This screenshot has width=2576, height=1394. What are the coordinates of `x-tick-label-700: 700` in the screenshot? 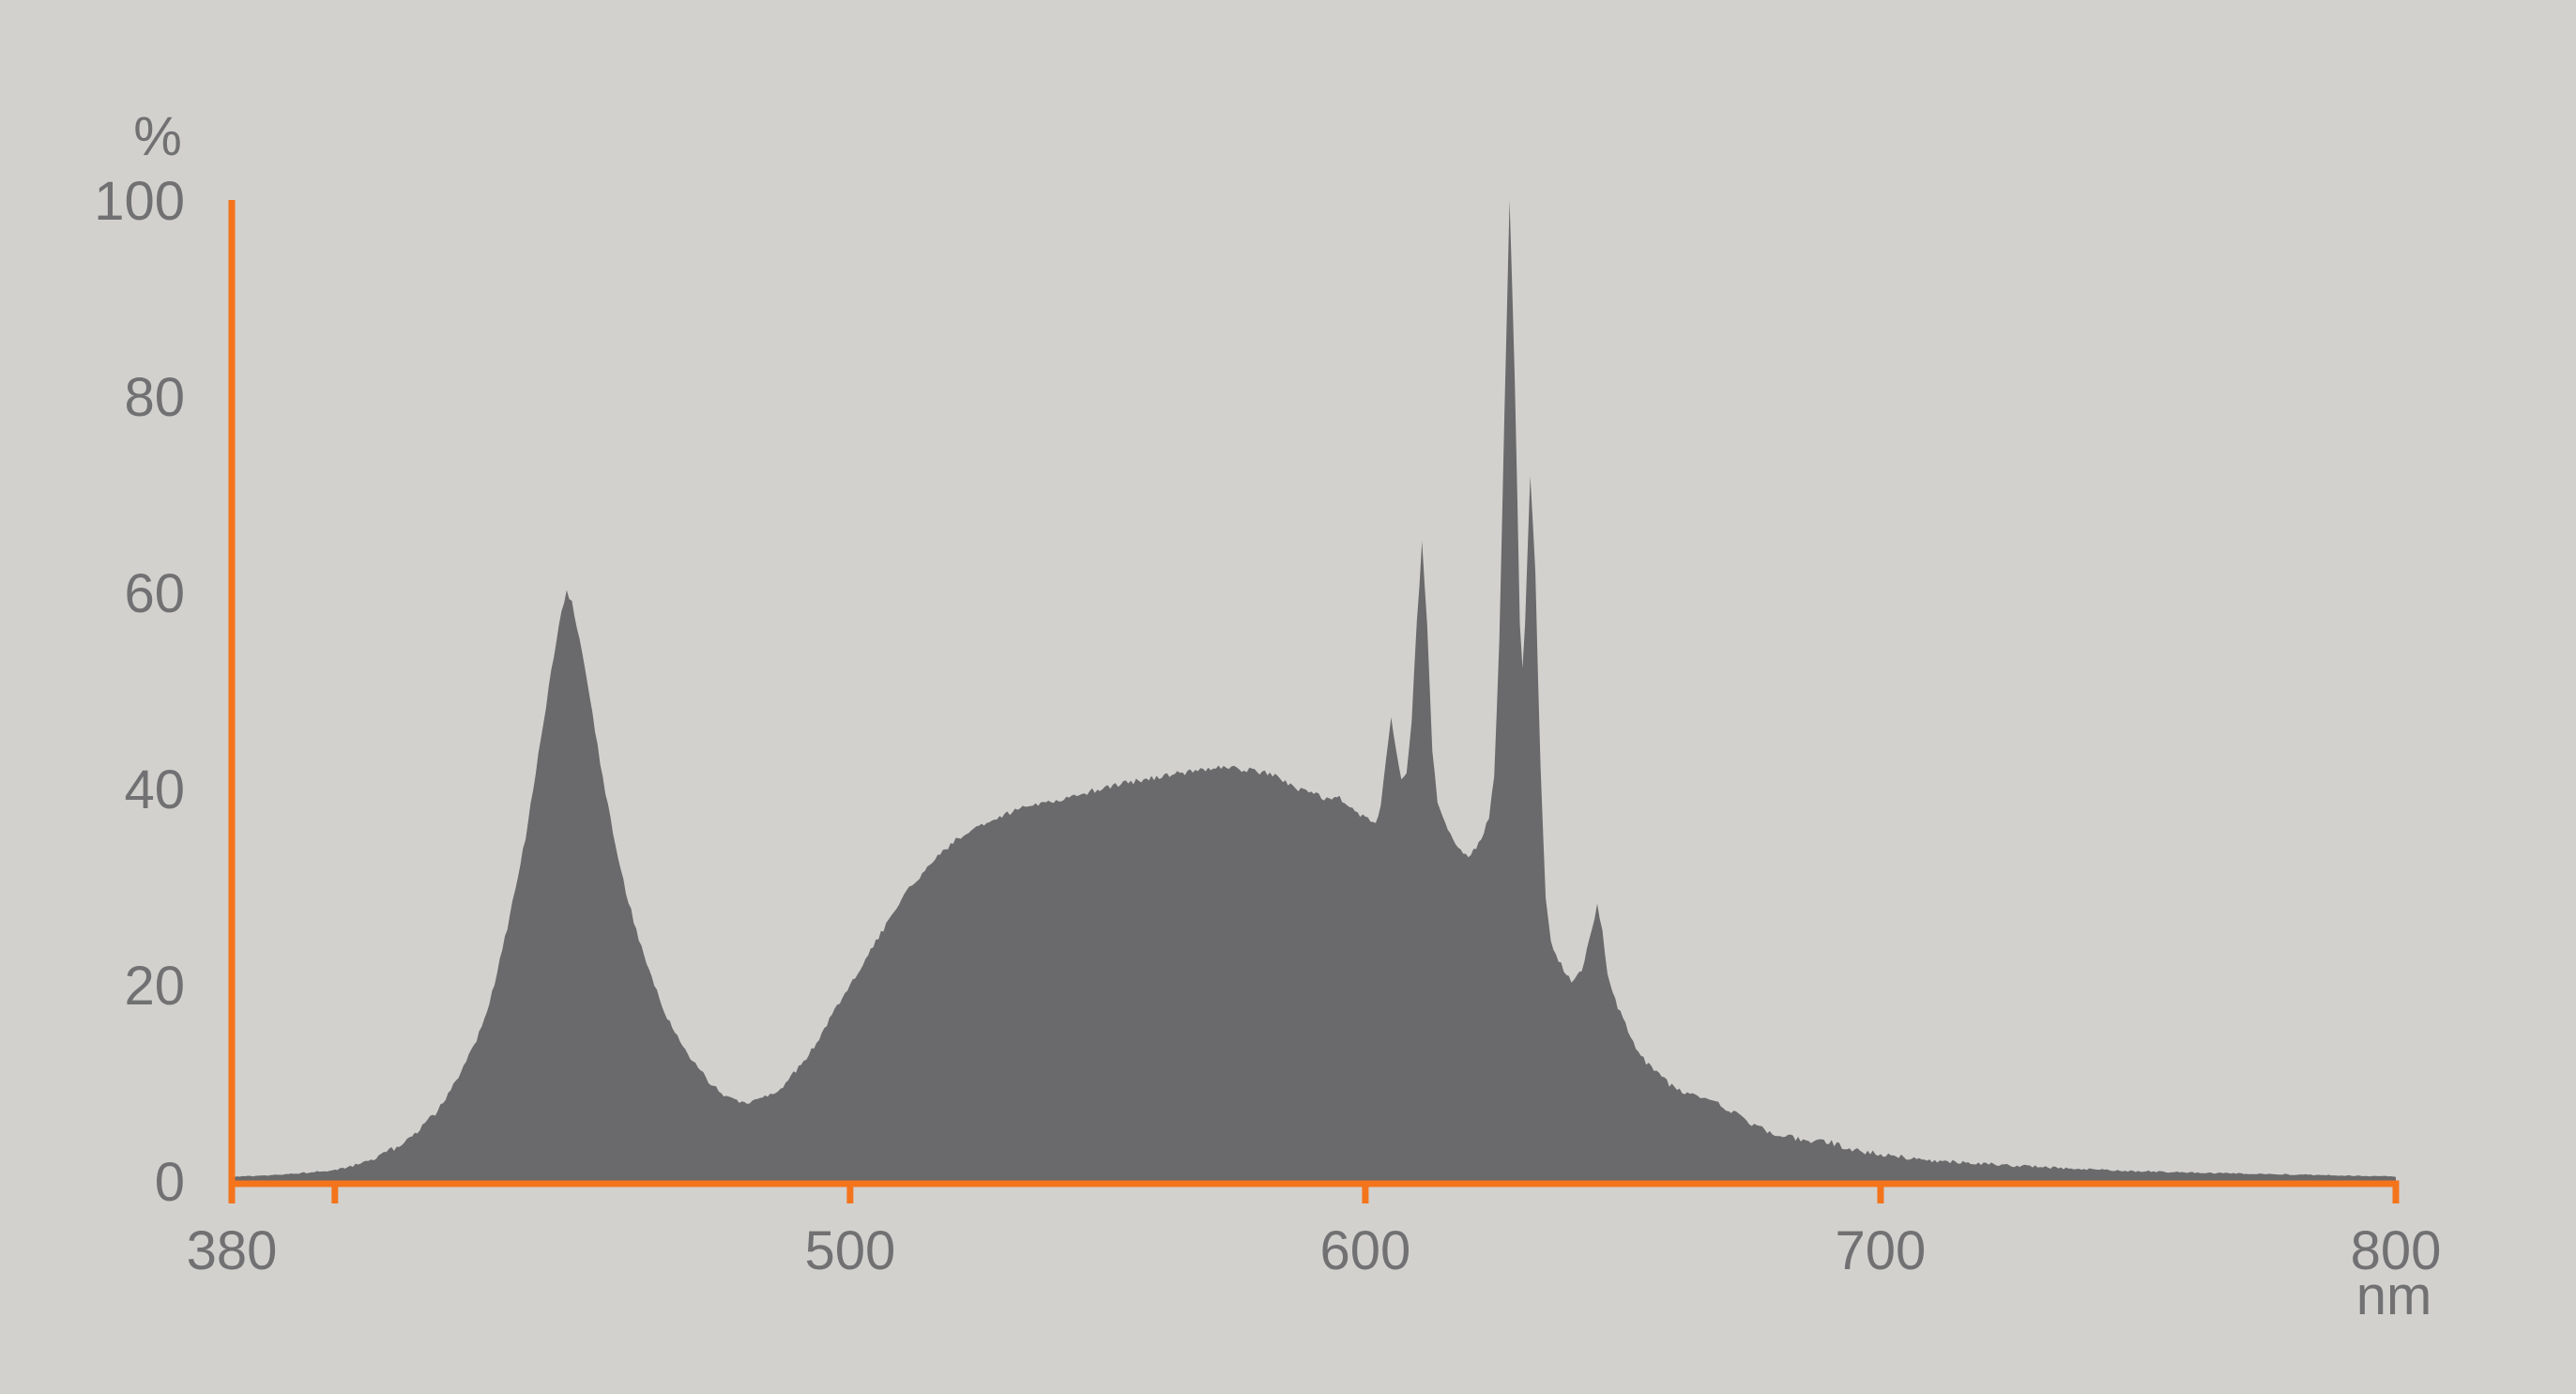 It's located at (1881, 1250).